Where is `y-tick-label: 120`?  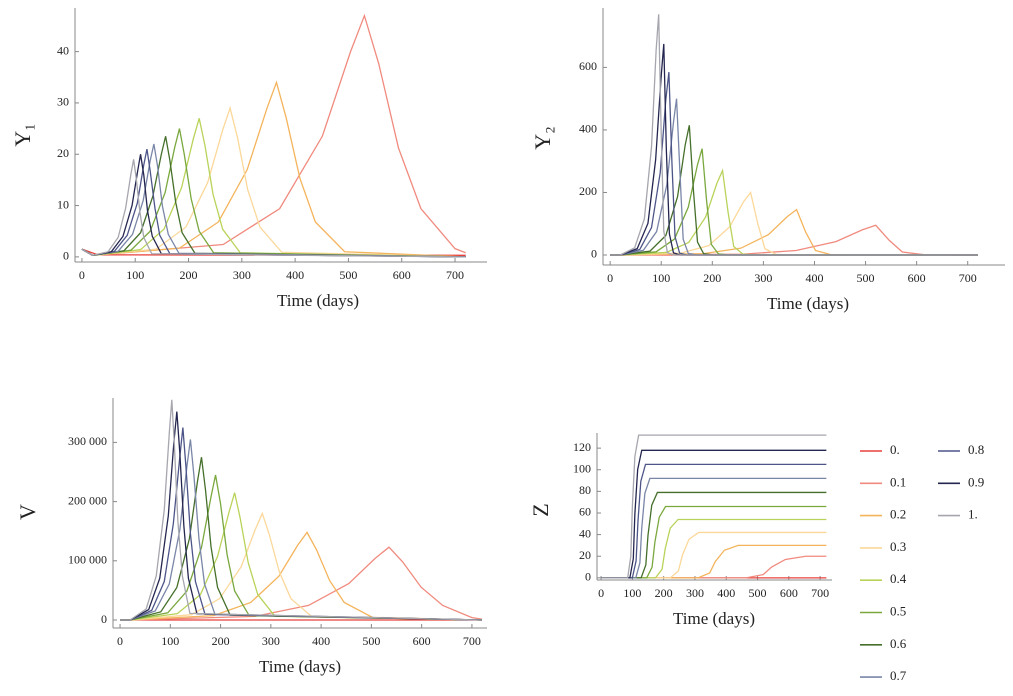 y-tick-label: 120 is located at coordinates (582, 447).